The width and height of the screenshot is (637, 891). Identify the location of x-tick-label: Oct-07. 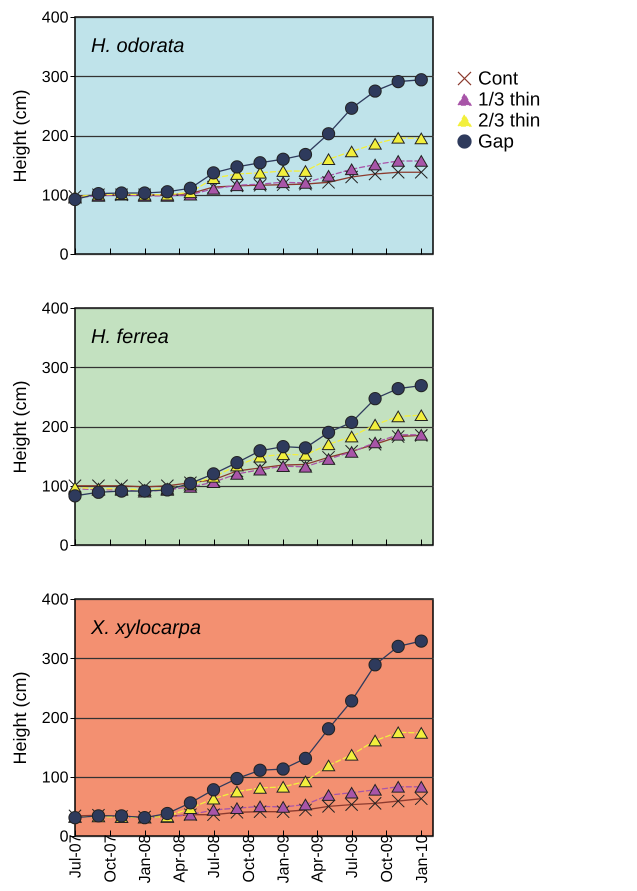
(111, 858).